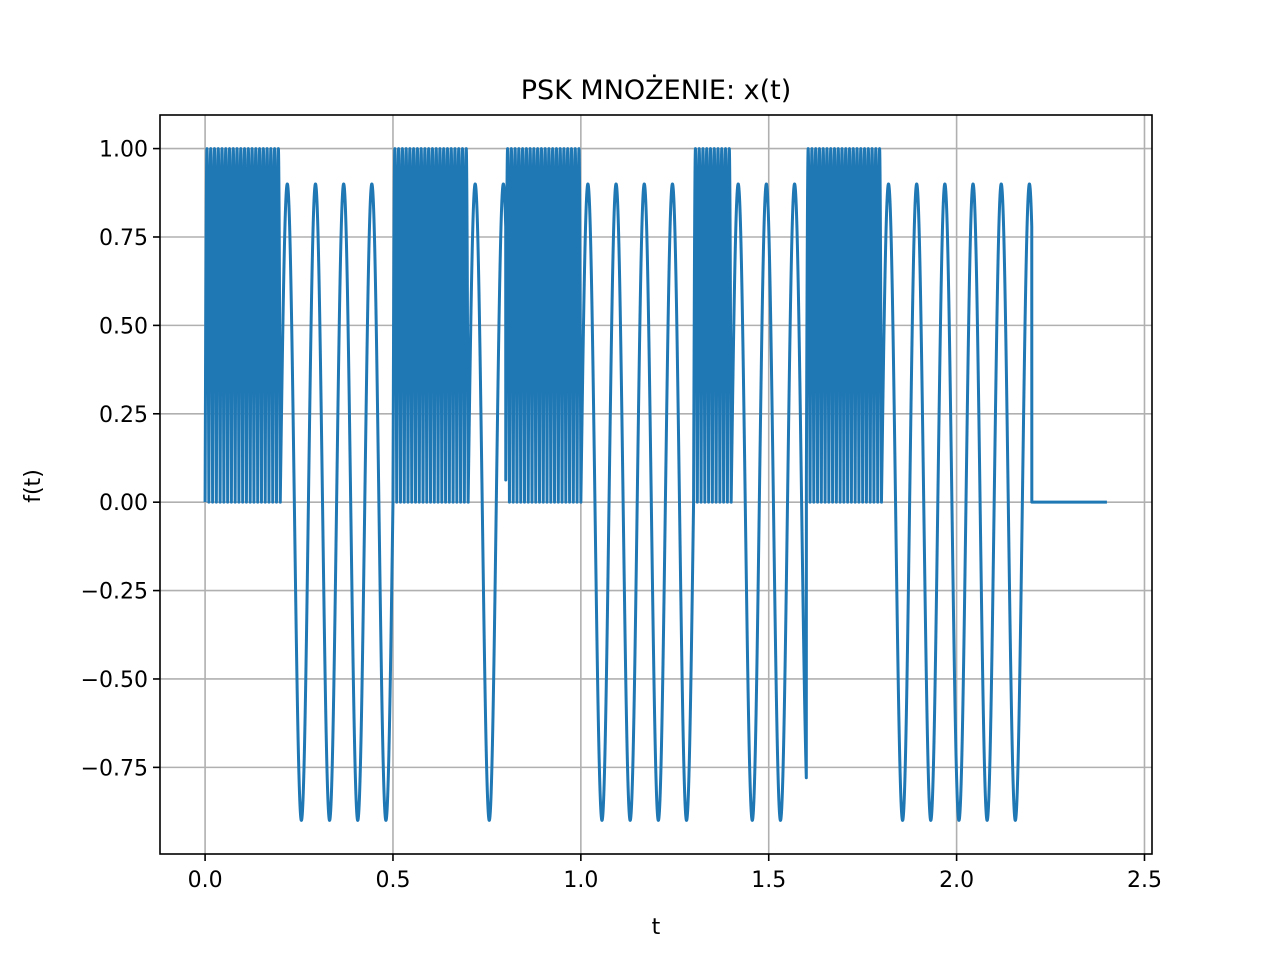 Image resolution: width=1280 pixels, height=960 pixels. I want to click on x-tick-label: 2.5, so click(1144, 880).